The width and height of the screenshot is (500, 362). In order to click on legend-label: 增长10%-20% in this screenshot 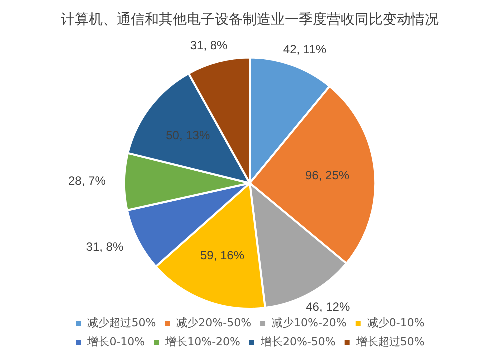, I will do `click(202, 341)`.